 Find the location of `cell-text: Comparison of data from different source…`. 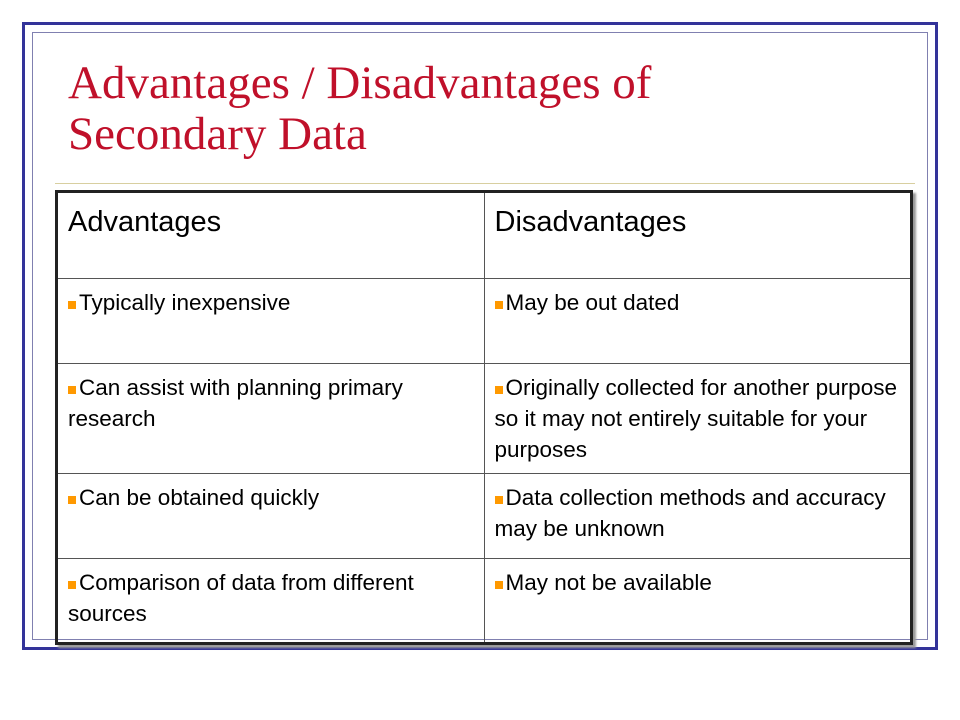

cell-text: Comparison of data from different source… is located at coordinates (241, 598).